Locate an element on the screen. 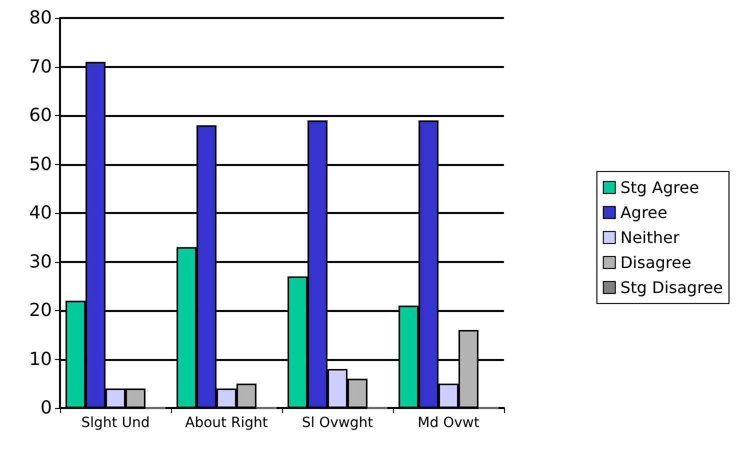  y-tick-label: 70 is located at coordinates (40, 67).